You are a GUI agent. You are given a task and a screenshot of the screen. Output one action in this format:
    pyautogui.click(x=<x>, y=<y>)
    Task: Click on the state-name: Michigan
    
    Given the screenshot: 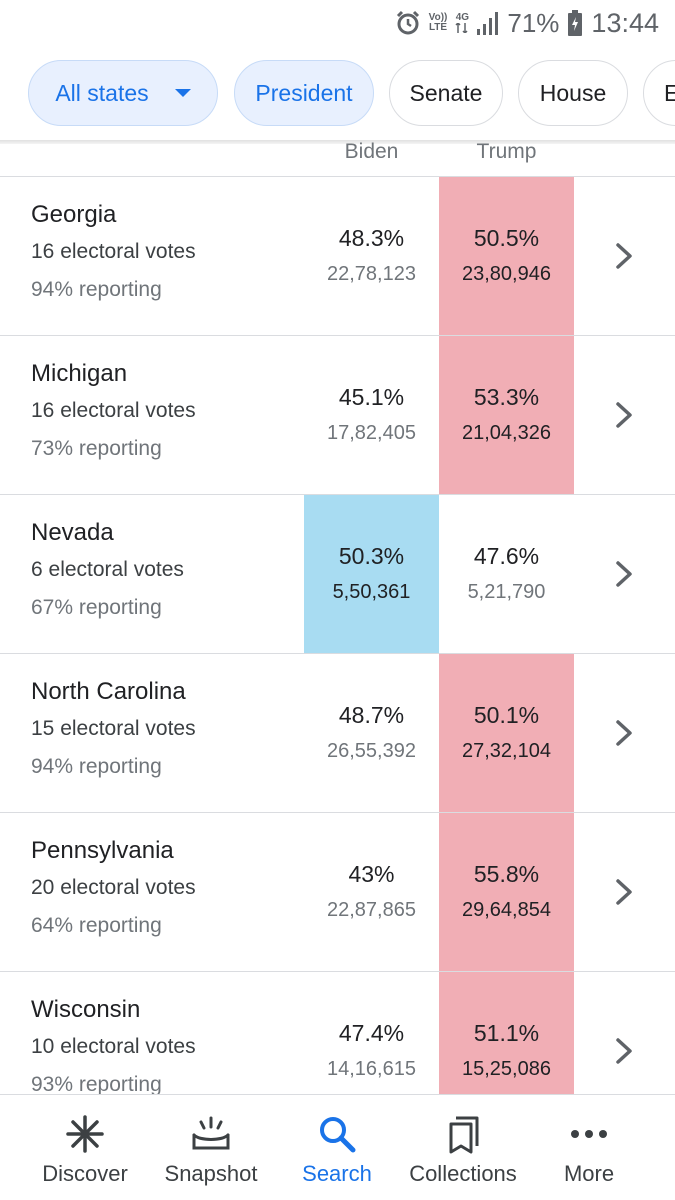 What is the action you would take?
    pyautogui.click(x=79, y=373)
    